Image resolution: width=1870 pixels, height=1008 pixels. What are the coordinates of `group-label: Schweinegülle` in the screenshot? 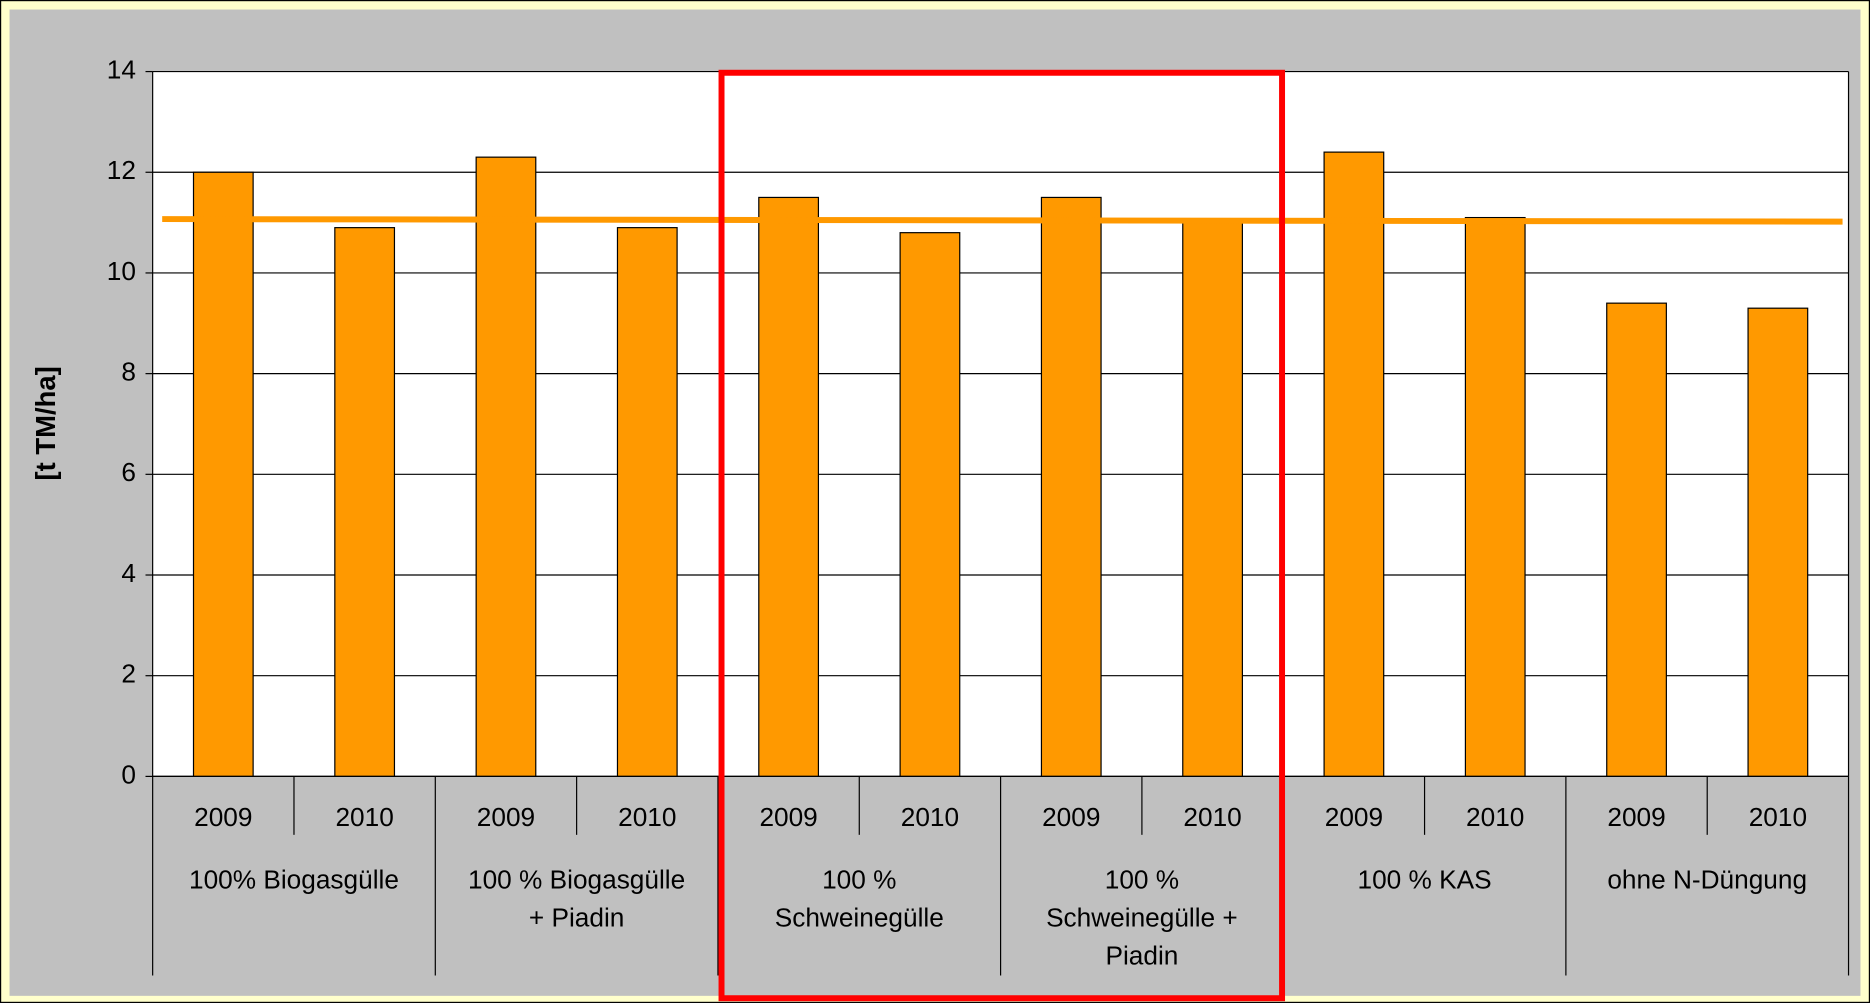 It's located at (859, 917).